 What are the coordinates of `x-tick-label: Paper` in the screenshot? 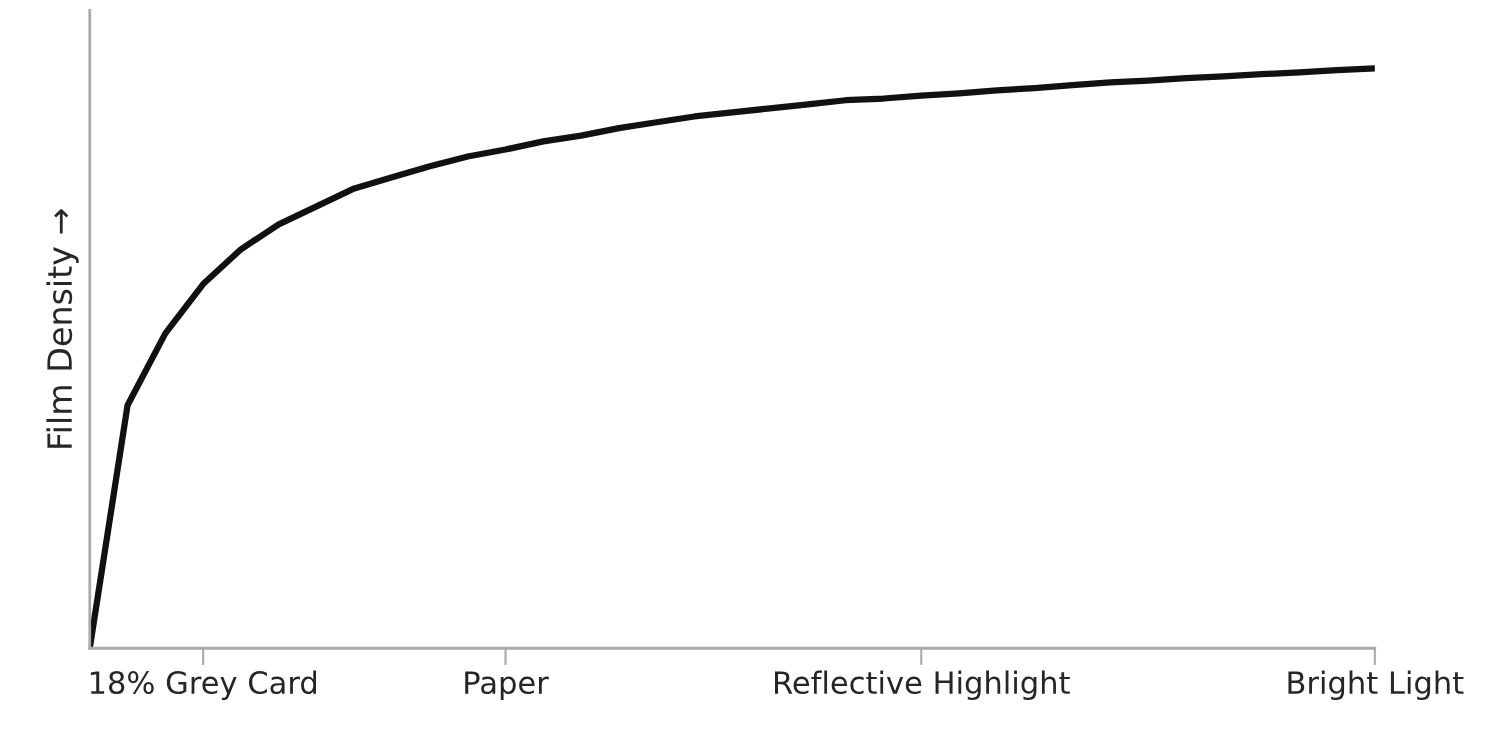 It's located at (507, 686).